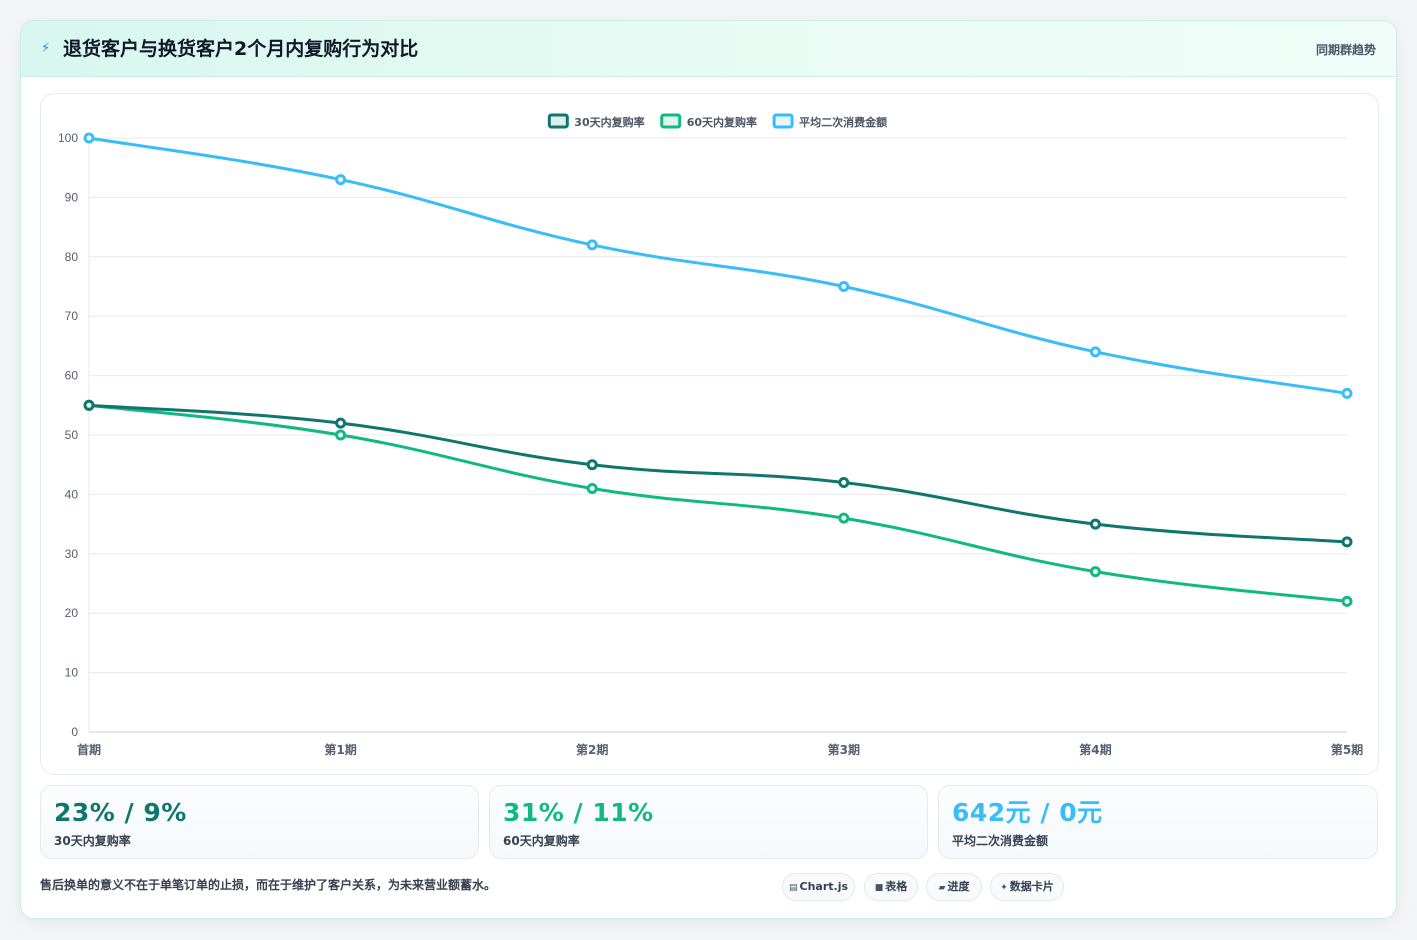  What do you see at coordinates (72, 257) in the screenshot?
I see `y-tick-label: 80` at bounding box center [72, 257].